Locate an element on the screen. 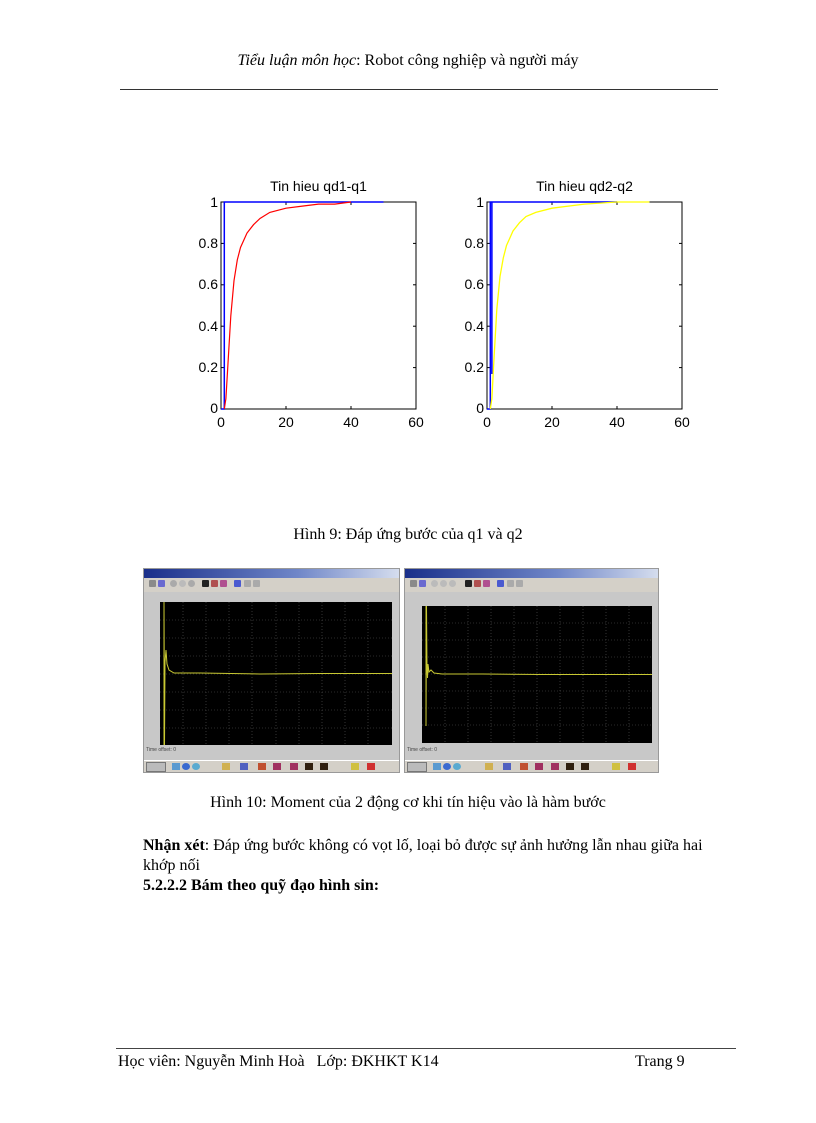 The width and height of the screenshot is (816, 1123). header-divider is located at coordinates (419, 89).